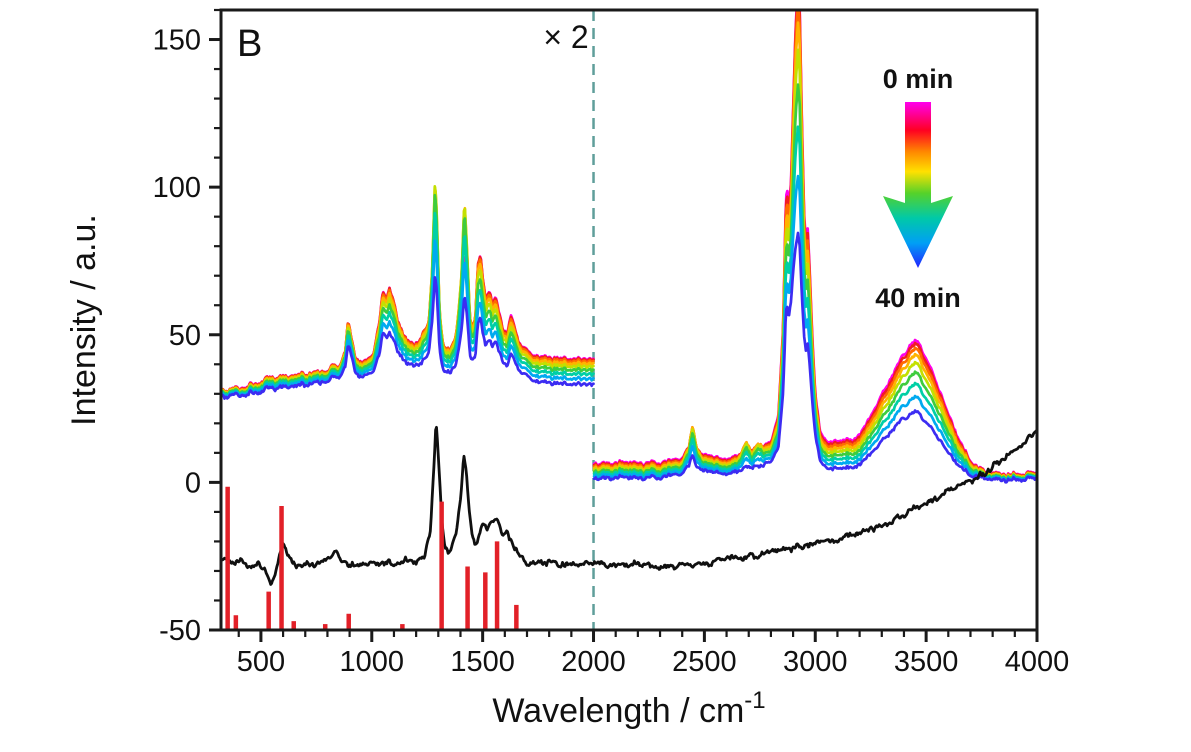  What do you see at coordinates (918, 298) in the screenshot?
I see `legend-end-label: 40 min` at bounding box center [918, 298].